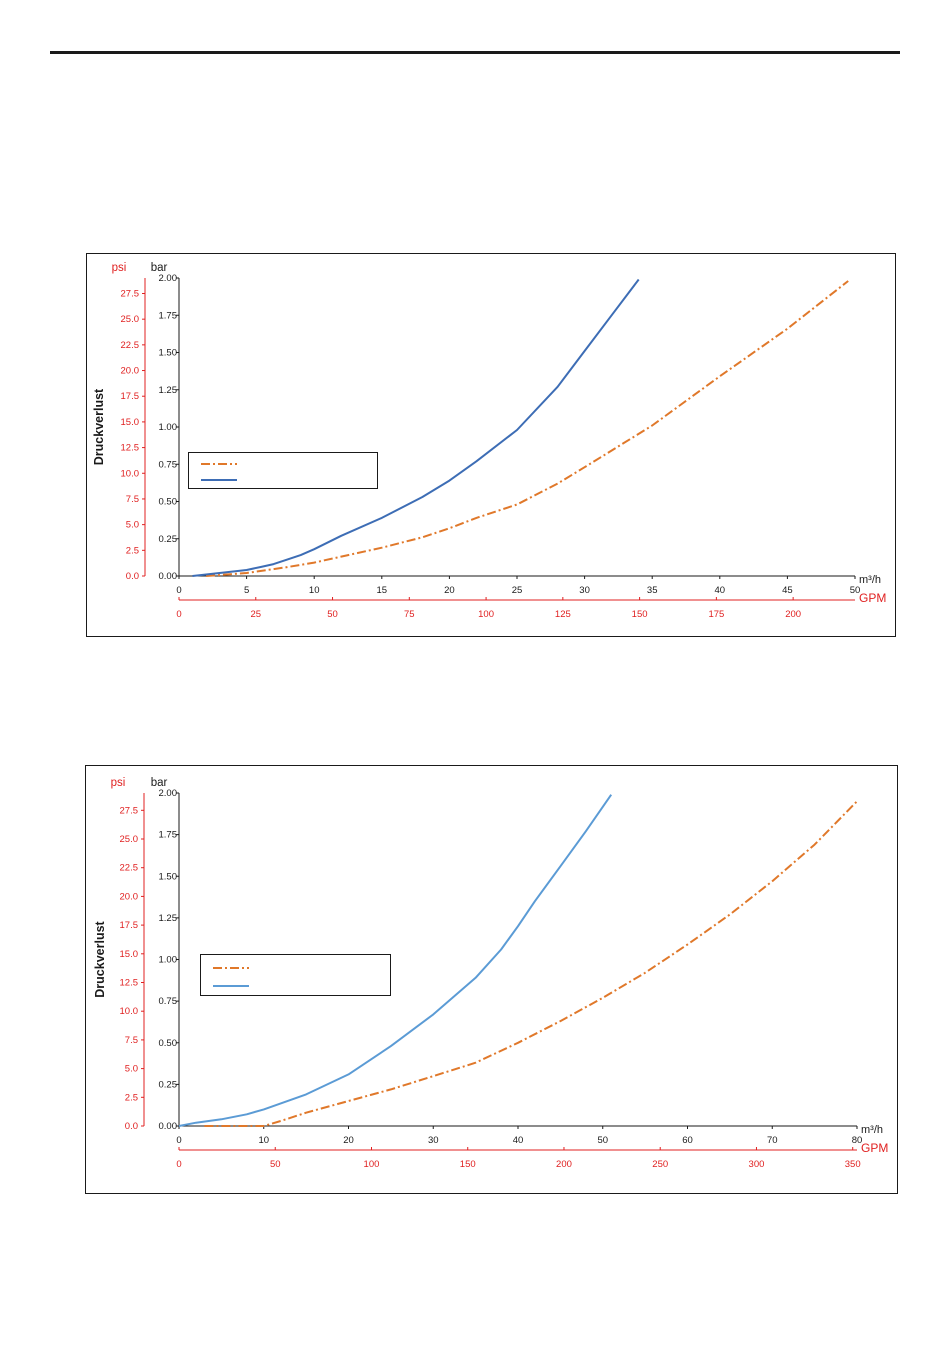  Describe the element at coordinates (286, 480) in the screenshot. I see `legend-entry-solid` at that location.